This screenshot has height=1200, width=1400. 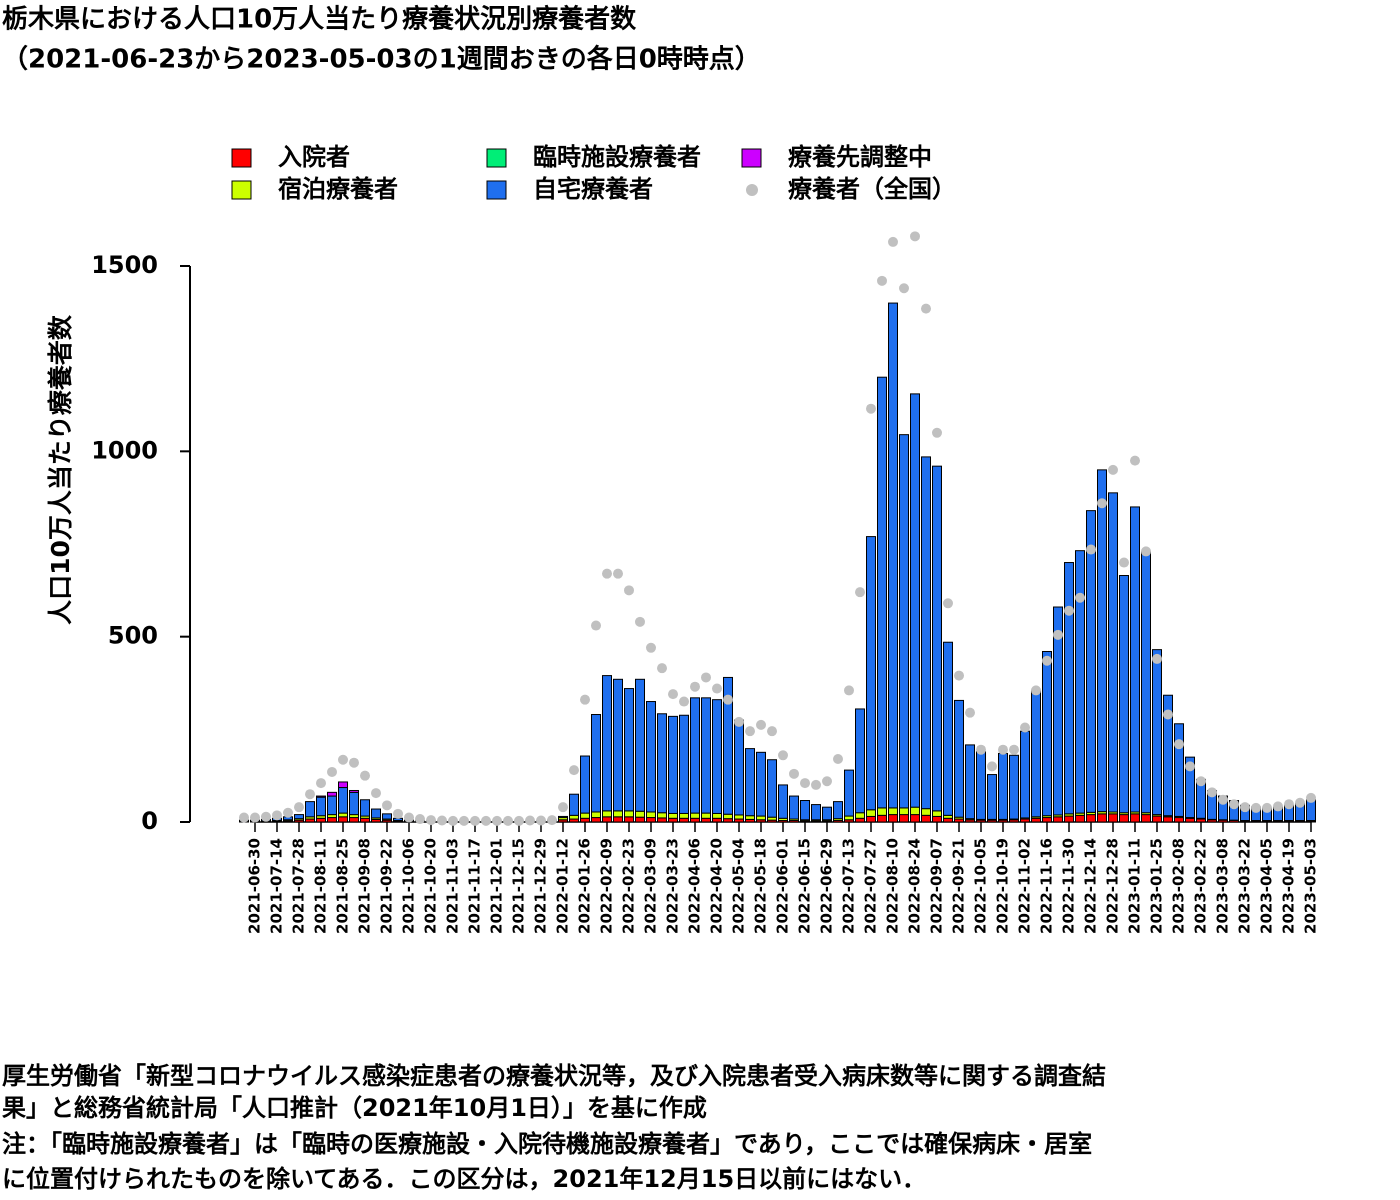 What do you see at coordinates (695, 886) in the screenshot?
I see `x-tick-label: 2022-04-06` at bounding box center [695, 886].